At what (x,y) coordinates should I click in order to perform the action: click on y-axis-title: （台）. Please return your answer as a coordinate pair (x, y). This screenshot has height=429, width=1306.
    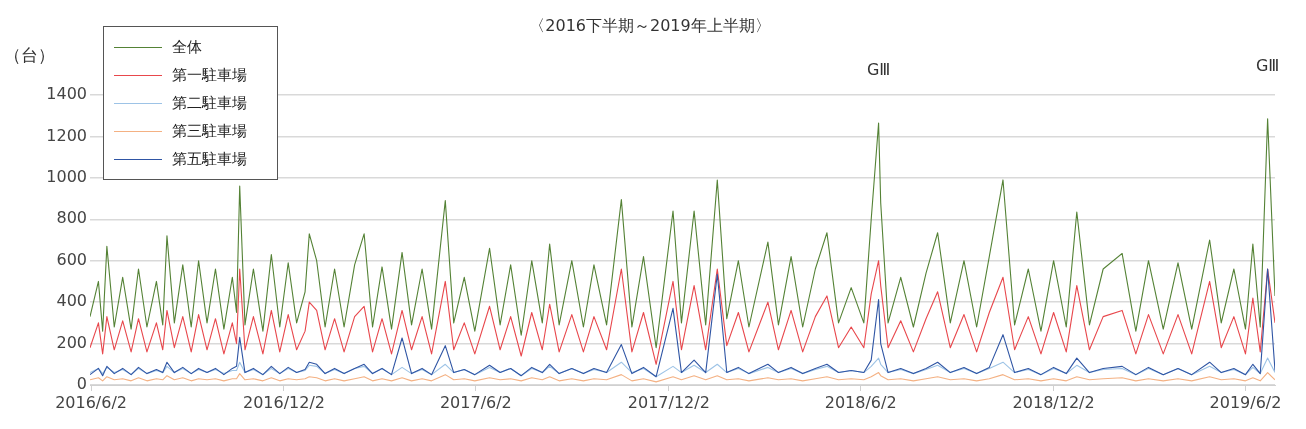
    Looking at the image, I should click on (29, 55).